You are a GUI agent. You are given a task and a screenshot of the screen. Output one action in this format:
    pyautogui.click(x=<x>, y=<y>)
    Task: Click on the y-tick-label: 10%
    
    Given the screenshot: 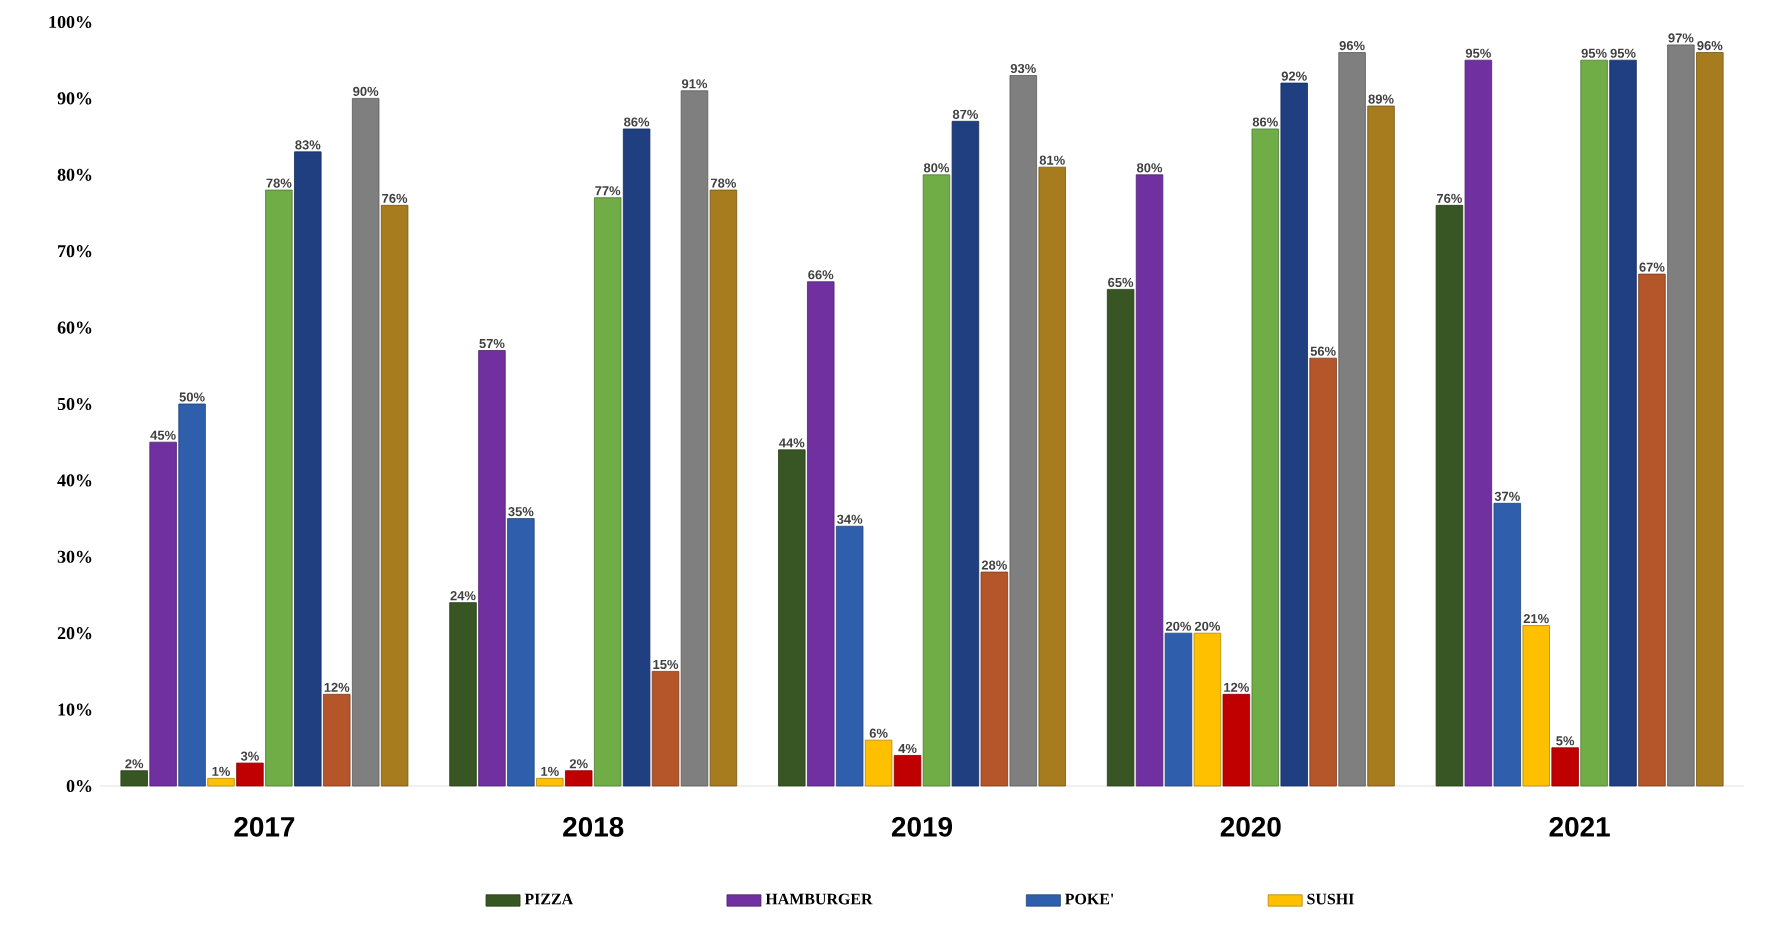 What is the action you would take?
    pyautogui.click(x=75, y=709)
    